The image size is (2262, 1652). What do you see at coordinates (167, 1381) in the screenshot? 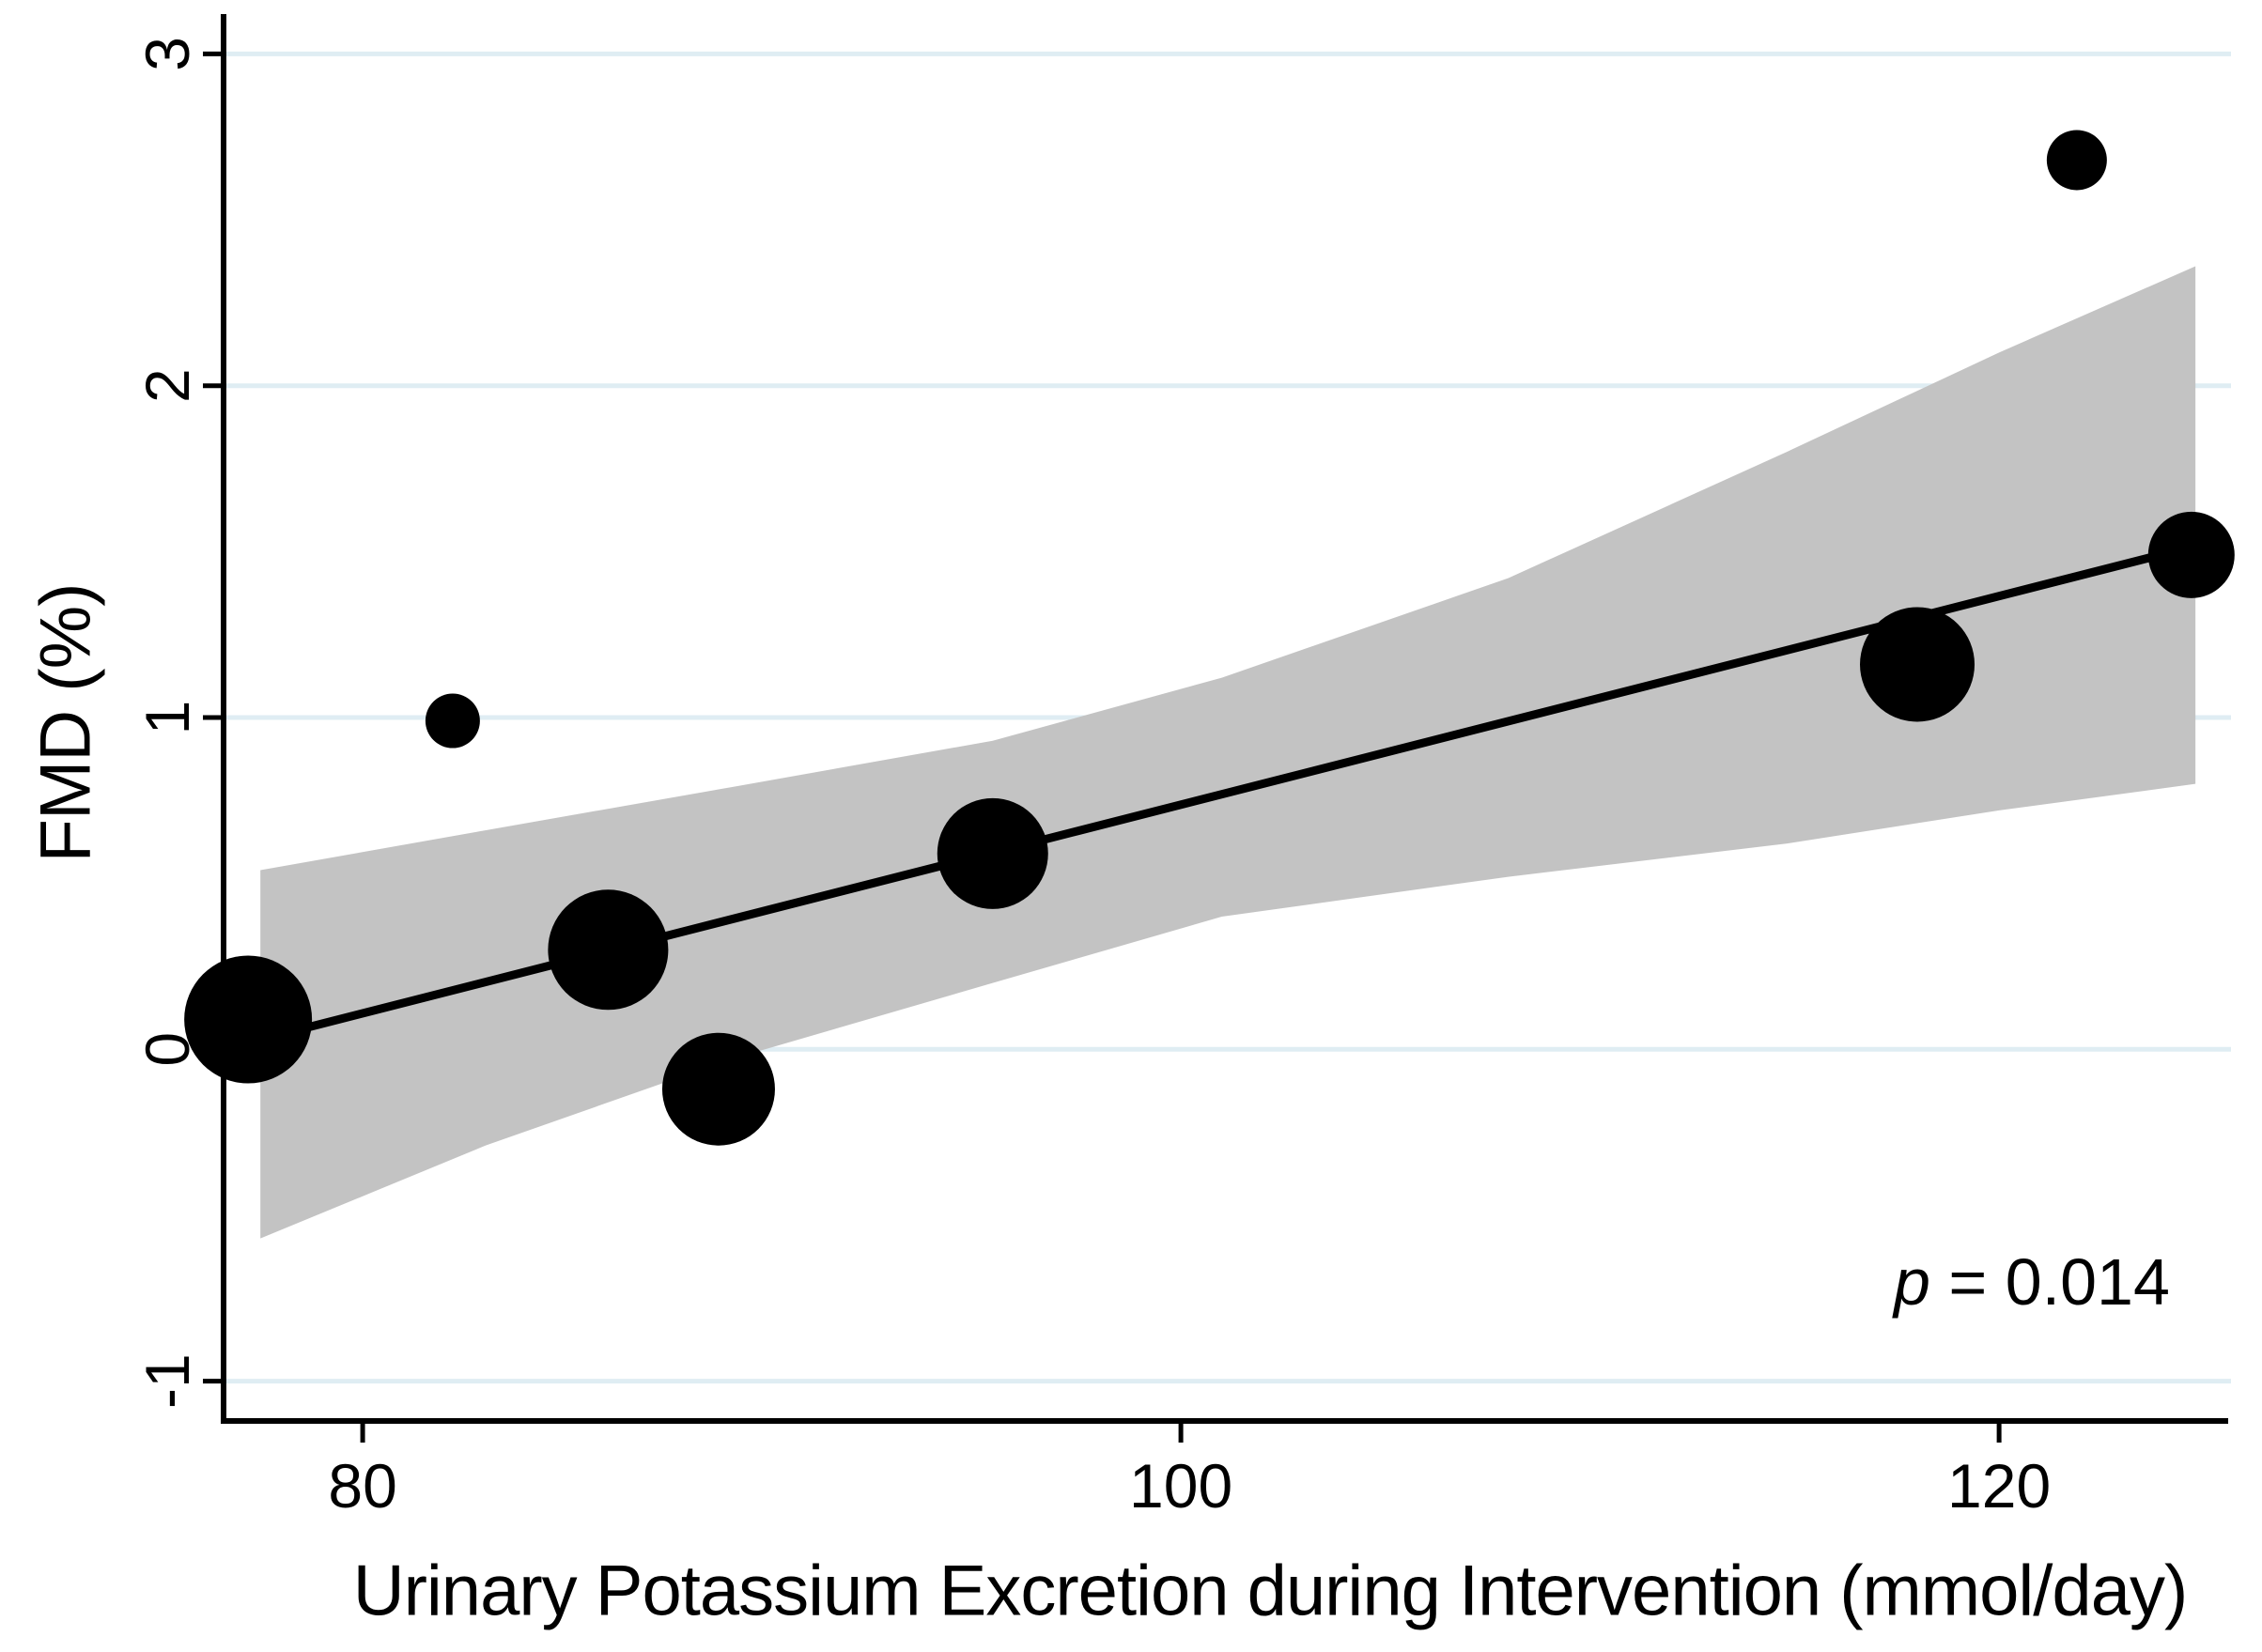
I see `y-tick-label: -1` at bounding box center [167, 1381].